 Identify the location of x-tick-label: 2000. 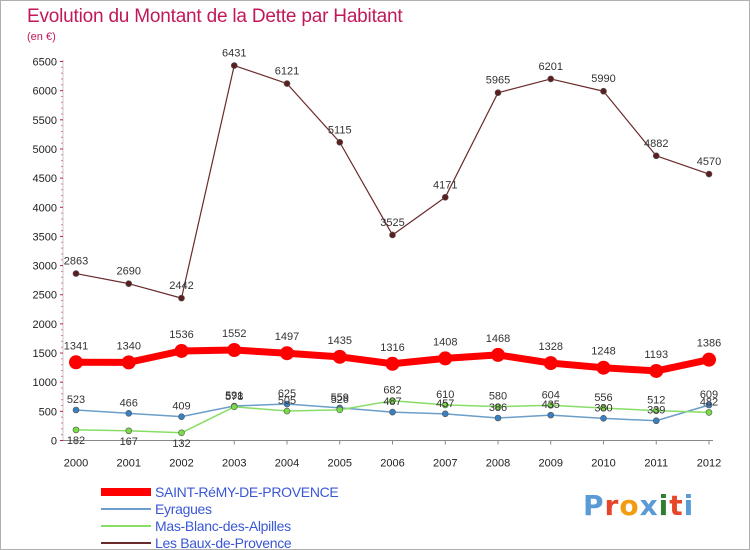
(76, 464).